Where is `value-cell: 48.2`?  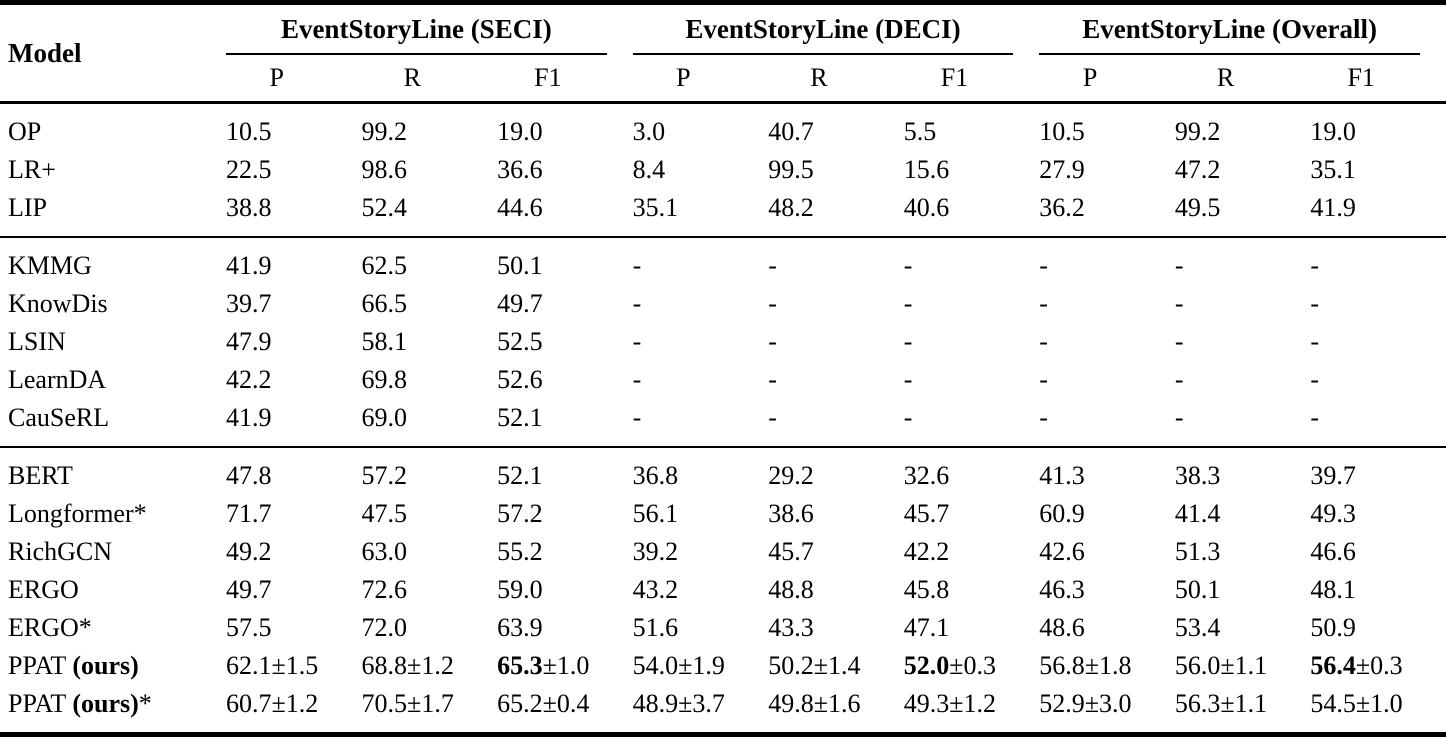
value-cell: 48.2 is located at coordinates (791, 207).